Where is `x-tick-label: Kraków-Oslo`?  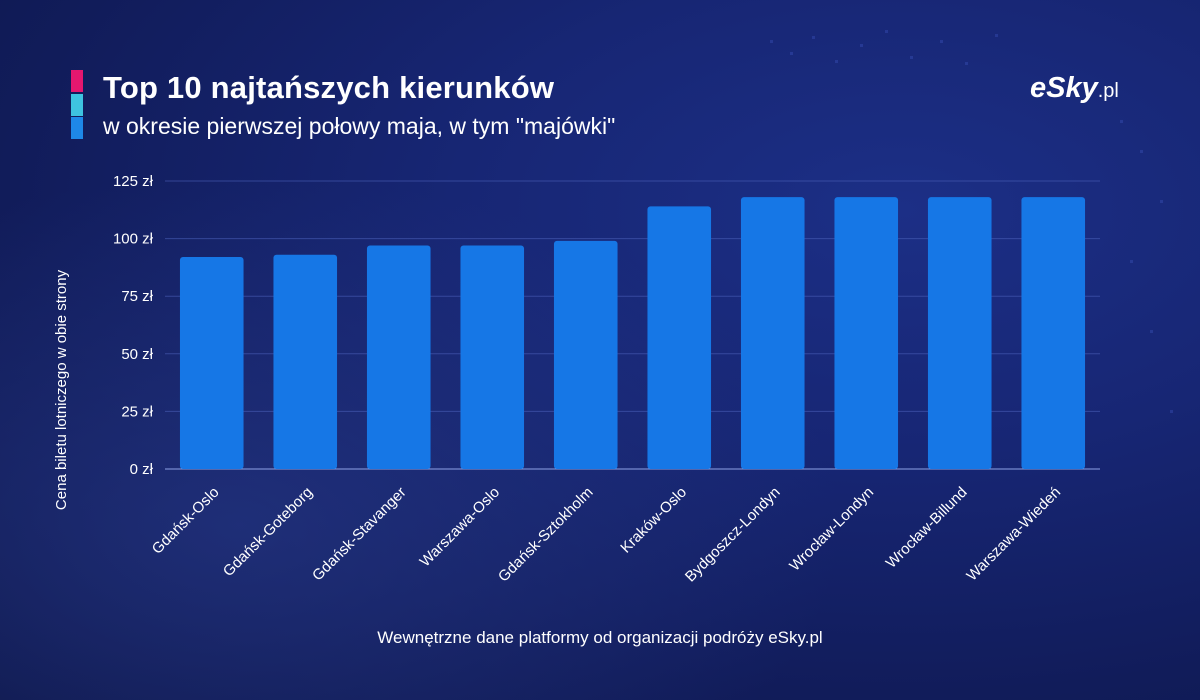 x-tick-label: Kraków-Oslo is located at coordinates (653, 520).